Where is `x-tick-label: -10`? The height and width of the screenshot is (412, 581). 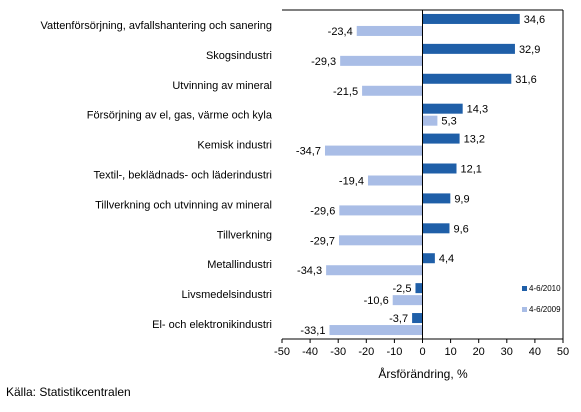 x-tick-label: -10 is located at coordinates (394, 352).